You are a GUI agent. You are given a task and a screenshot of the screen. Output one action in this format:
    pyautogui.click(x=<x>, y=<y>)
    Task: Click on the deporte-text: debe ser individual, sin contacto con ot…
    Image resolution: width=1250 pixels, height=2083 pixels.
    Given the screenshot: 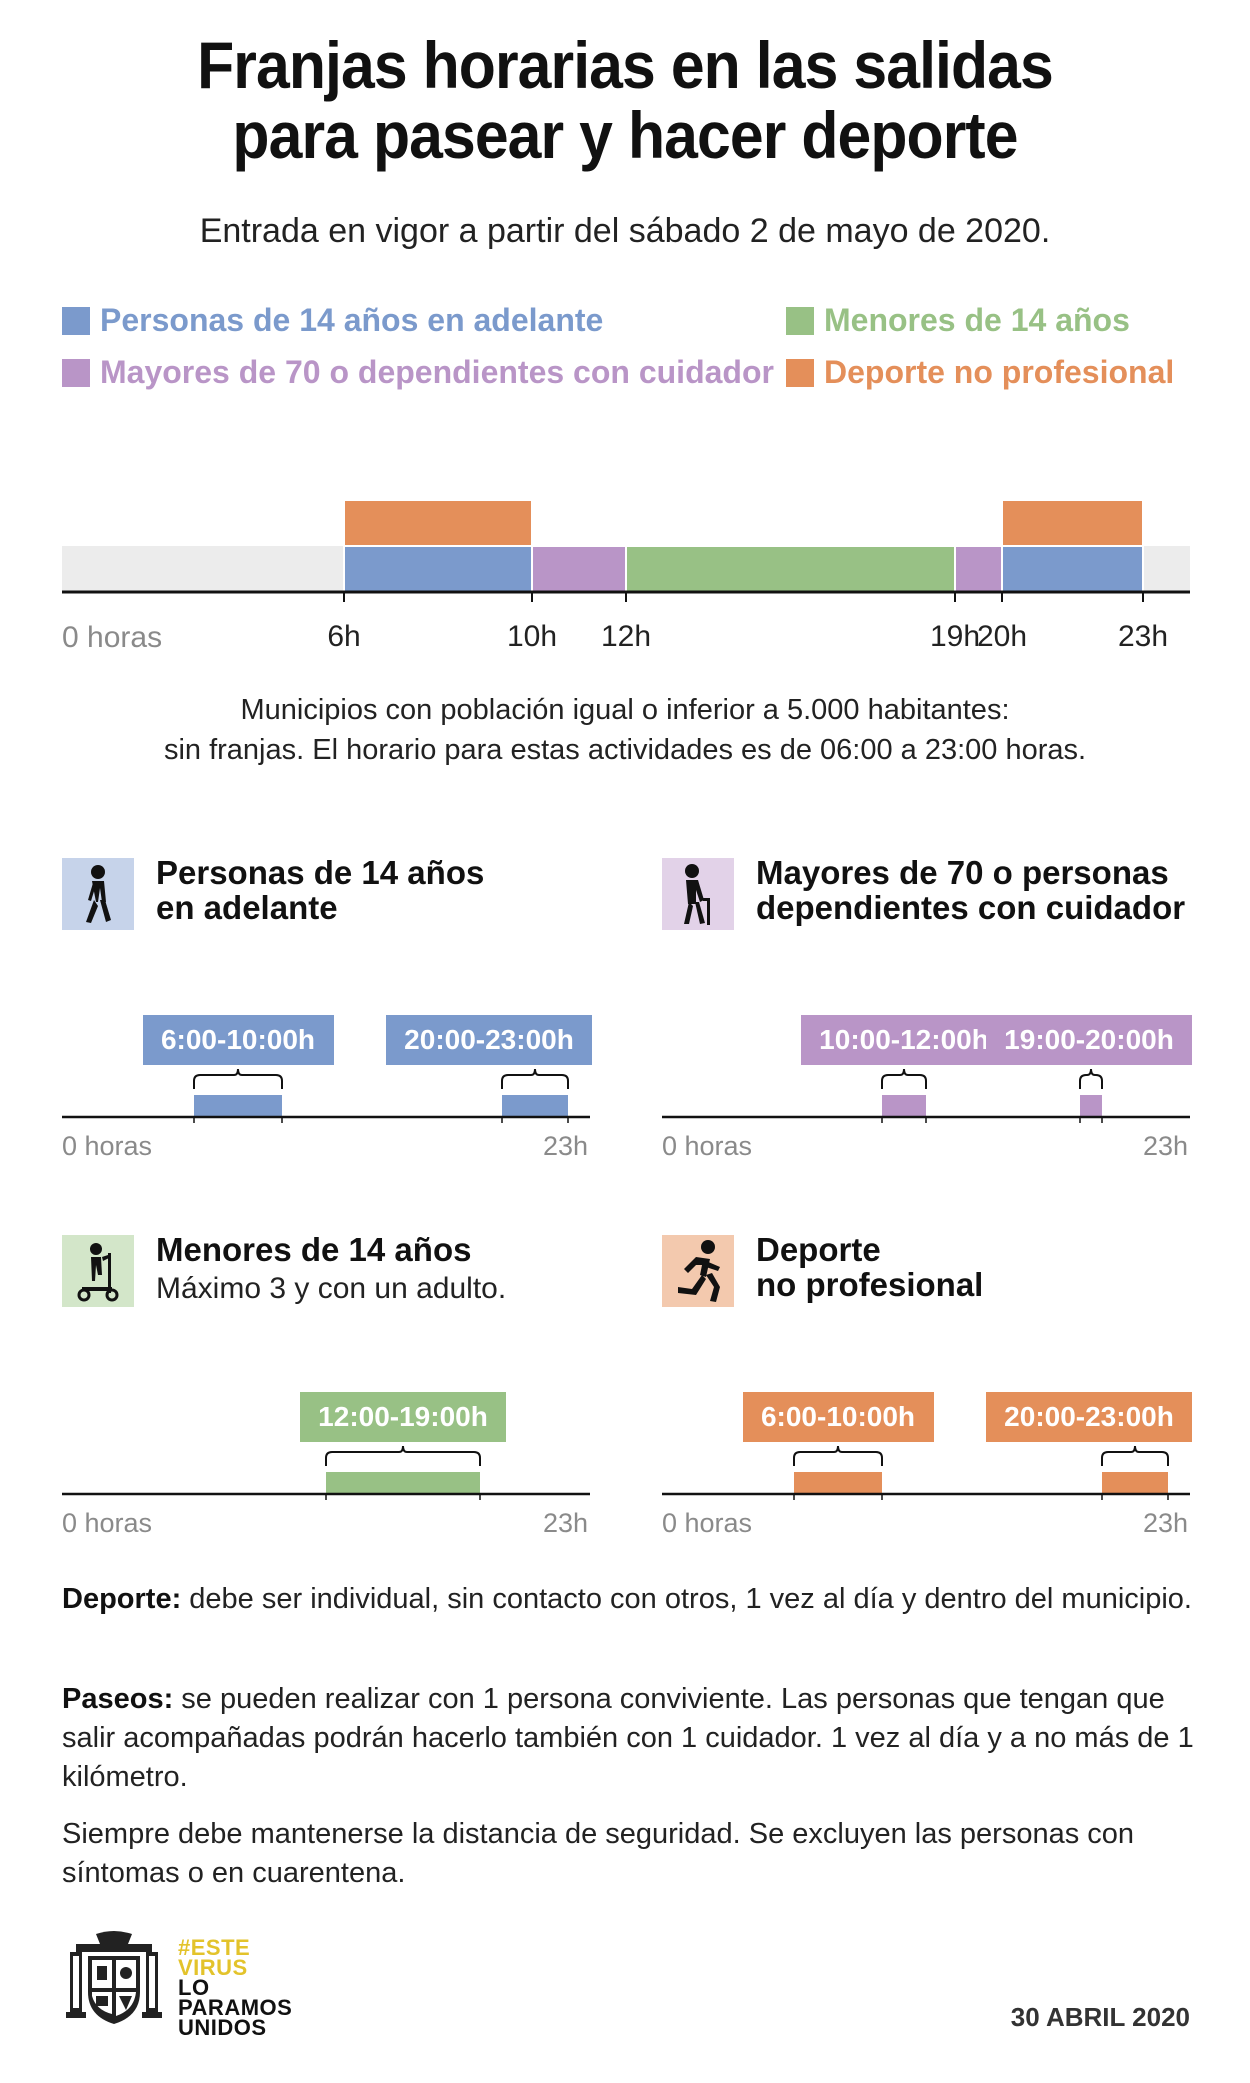 What is the action you would take?
    pyautogui.click(x=686, y=1599)
    